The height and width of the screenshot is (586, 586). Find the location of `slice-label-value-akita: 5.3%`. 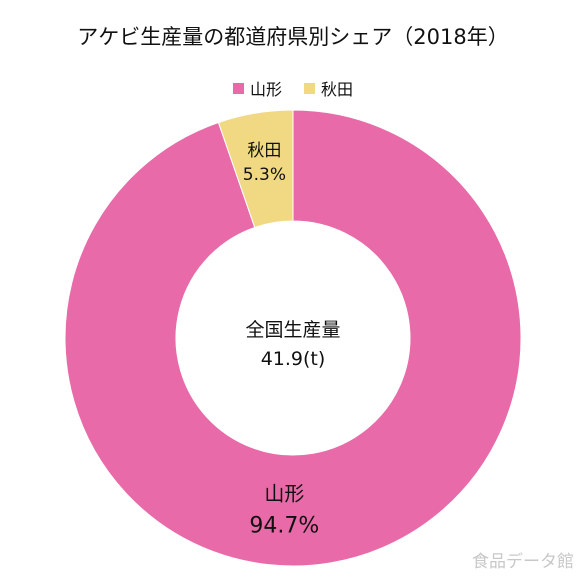

slice-label-value-akita: 5.3% is located at coordinates (264, 175).